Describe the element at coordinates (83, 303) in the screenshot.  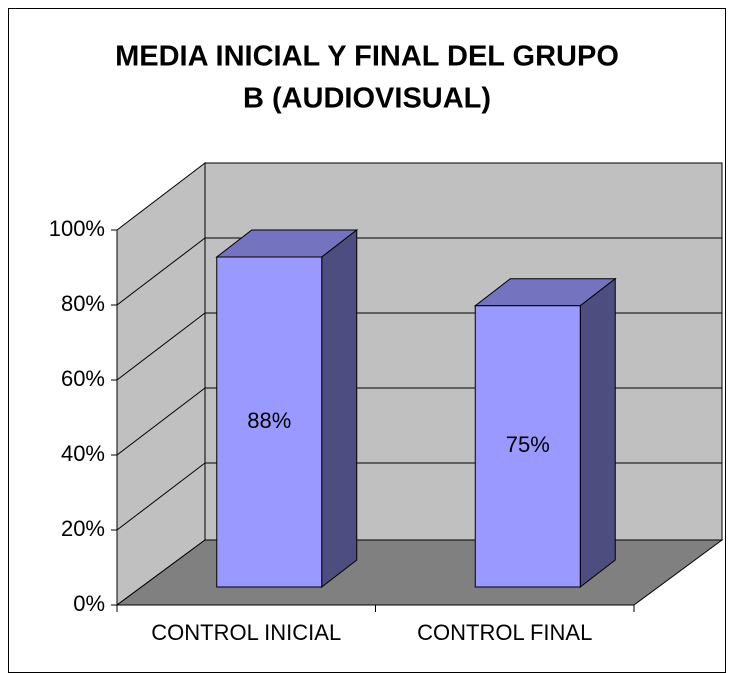
I see `y-tick-label: 80%` at that location.